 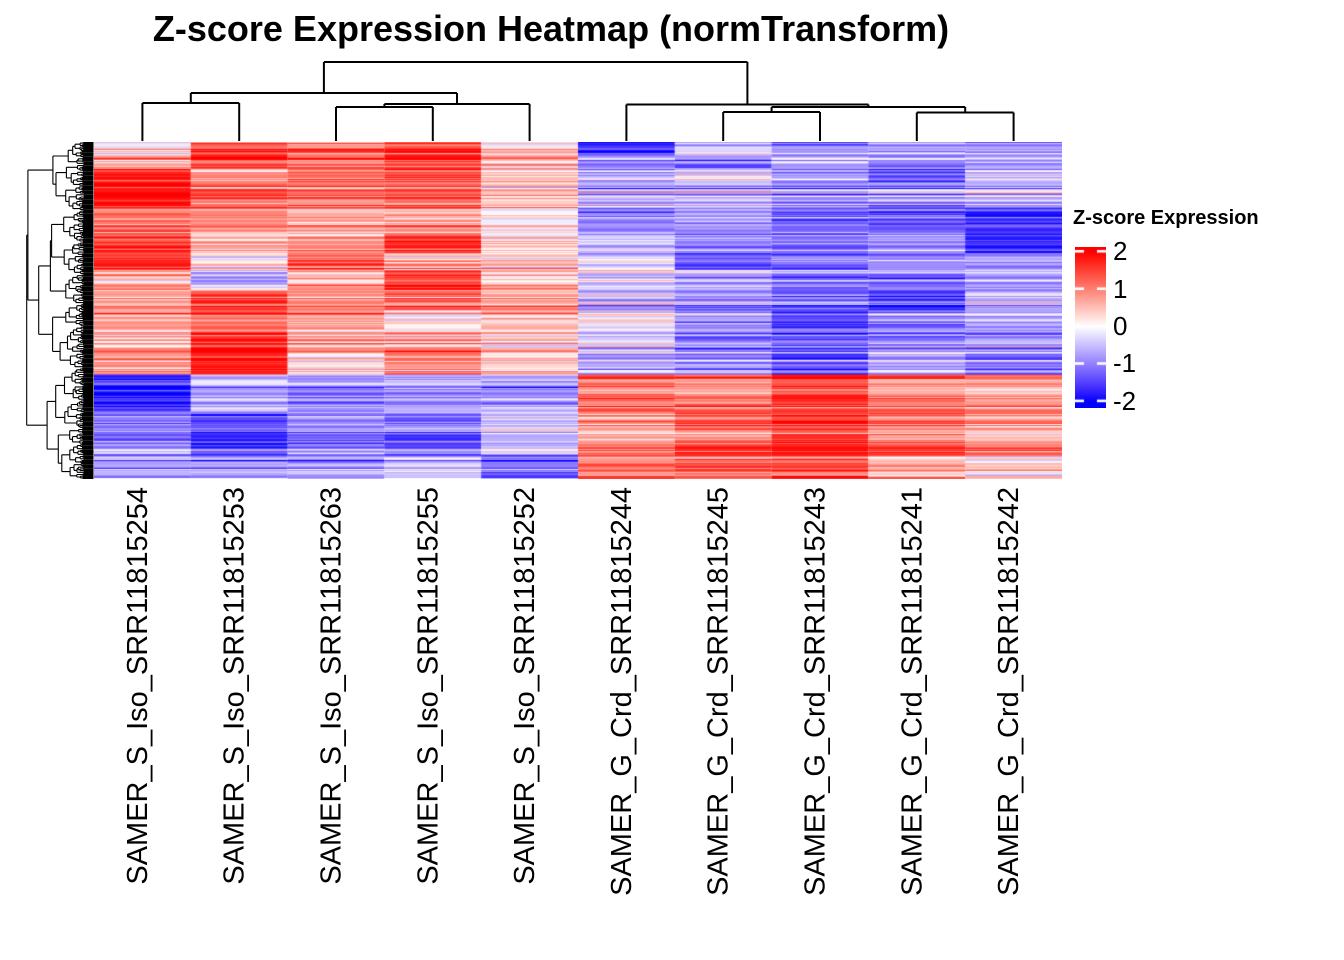 What do you see at coordinates (1120, 326) in the screenshot?
I see `legend-tick-0: 0` at bounding box center [1120, 326].